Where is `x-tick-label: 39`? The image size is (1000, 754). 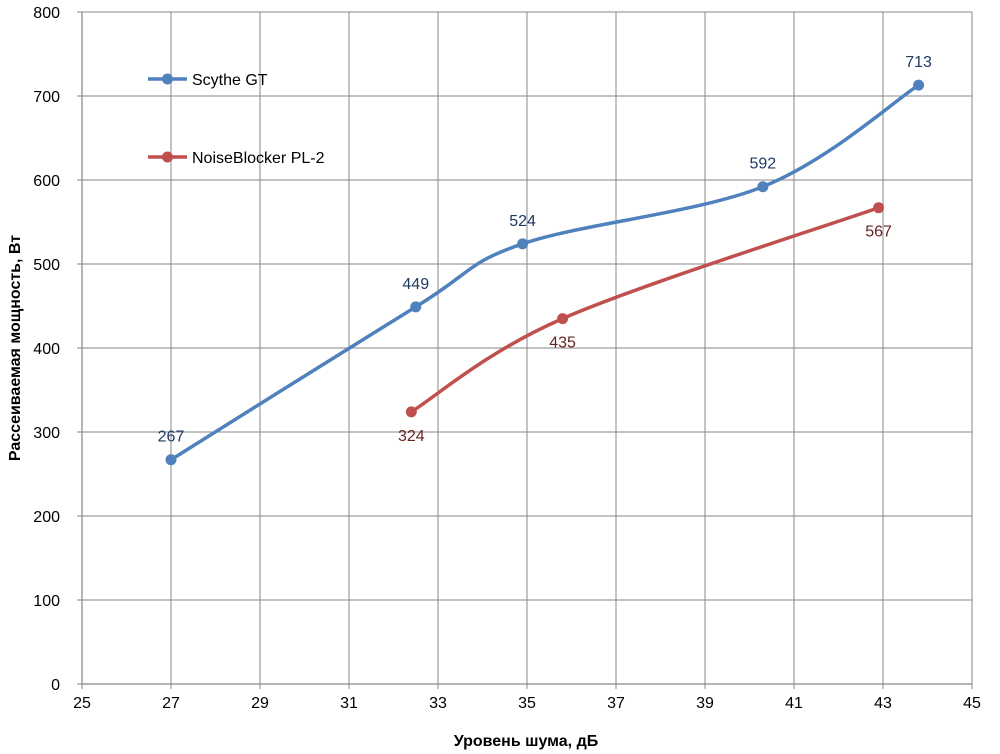
x-tick-label: 39 is located at coordinates (705, 703).